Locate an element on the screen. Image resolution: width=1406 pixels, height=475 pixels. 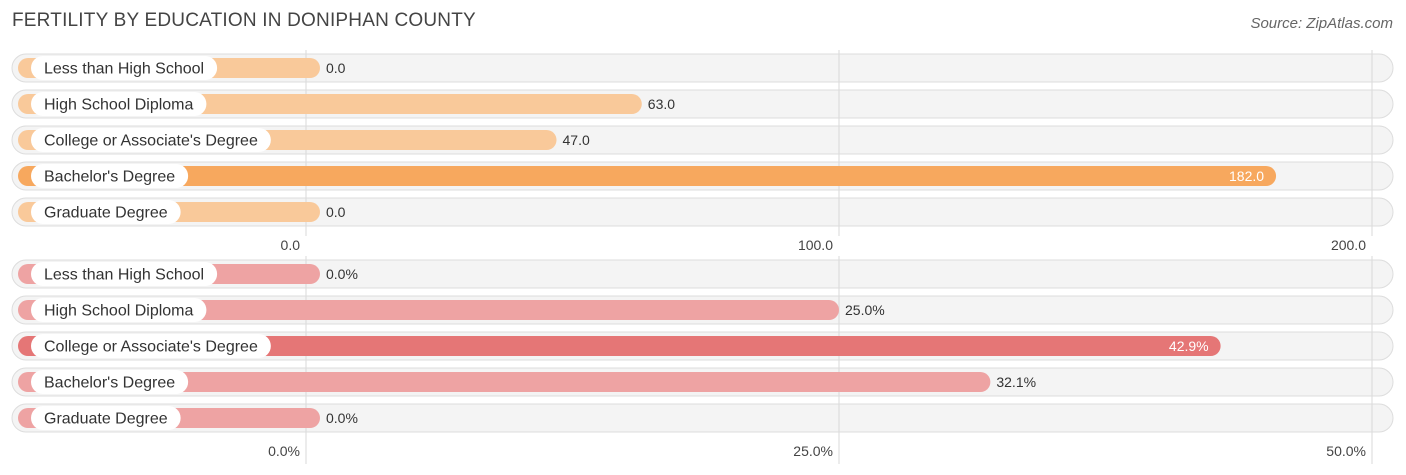
value-label: 63.0 is located at coordinates (661, 104).